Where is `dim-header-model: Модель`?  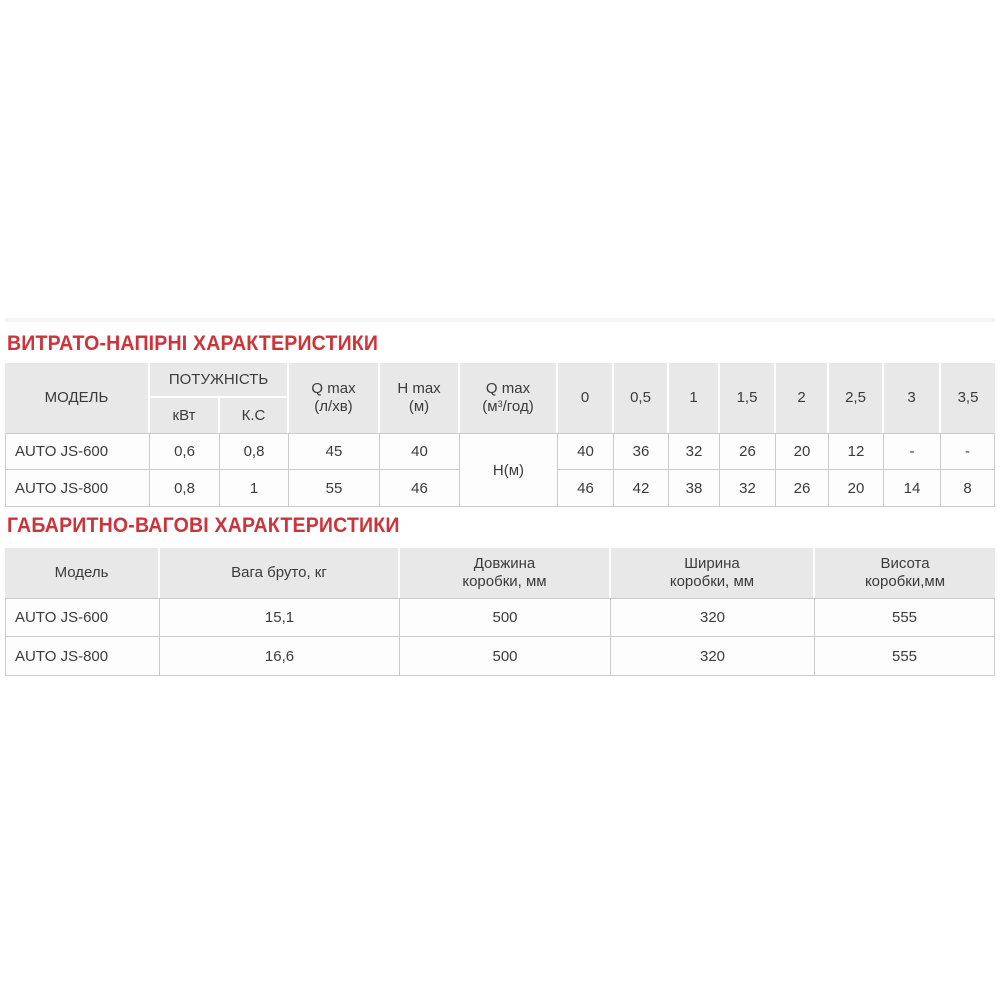 dim-header-model: Модель is located at coordinates (82, 573).